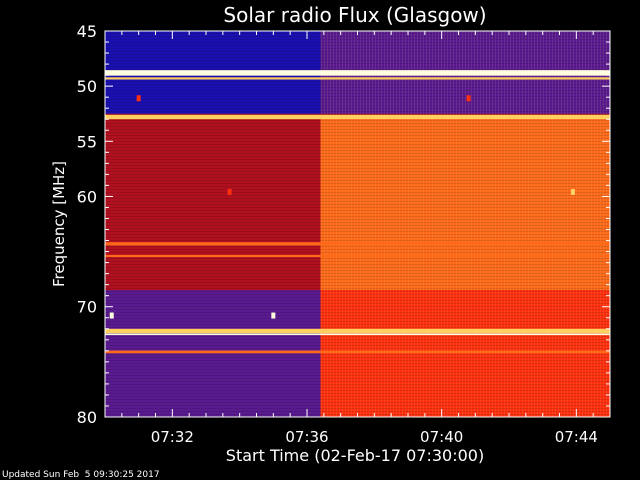 The width and height of the screenshot is (640, 480). I want to click on x-tick-label: 07:44, so click(576, 437).